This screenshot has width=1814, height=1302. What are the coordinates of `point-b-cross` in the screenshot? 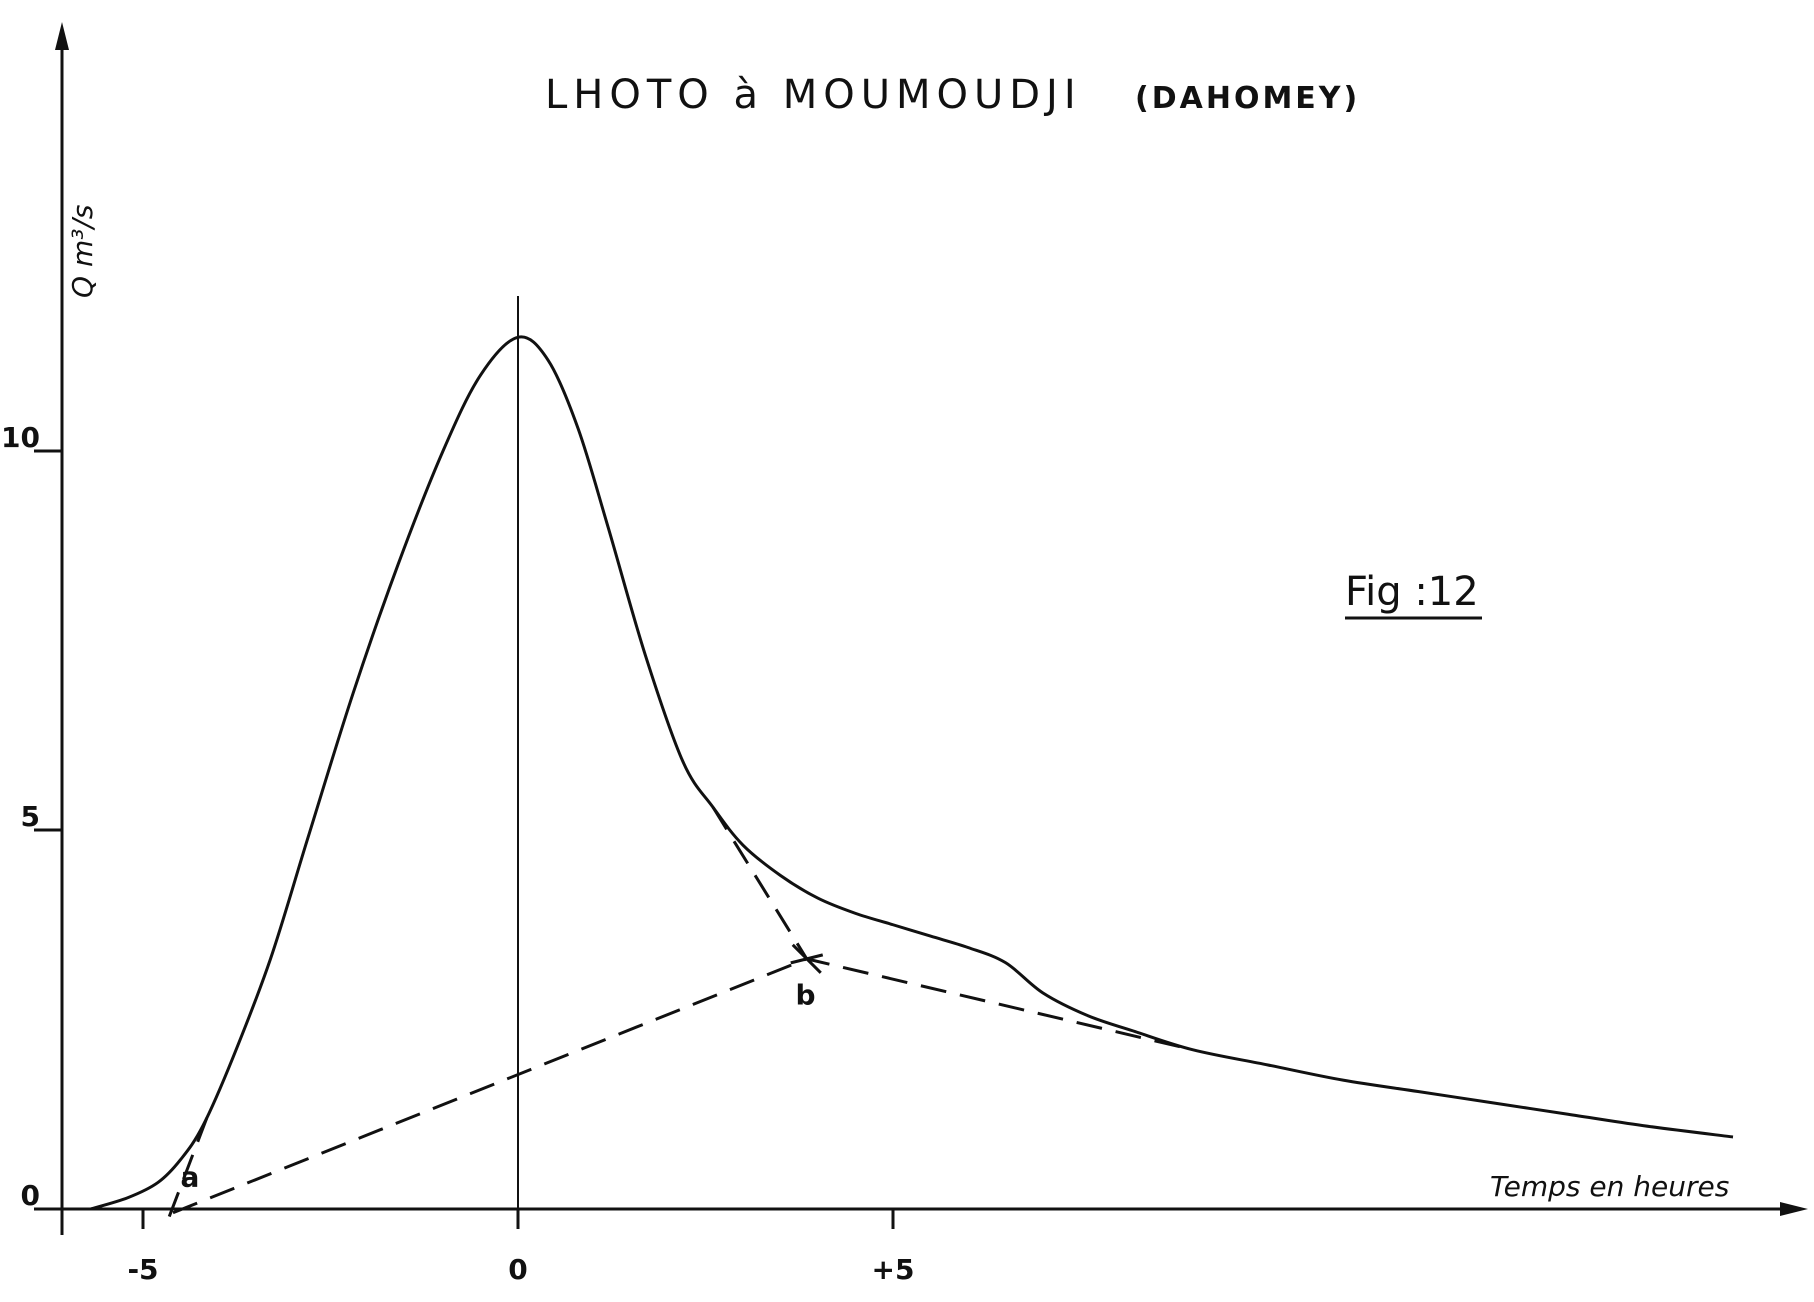 It's located at (807, 959).